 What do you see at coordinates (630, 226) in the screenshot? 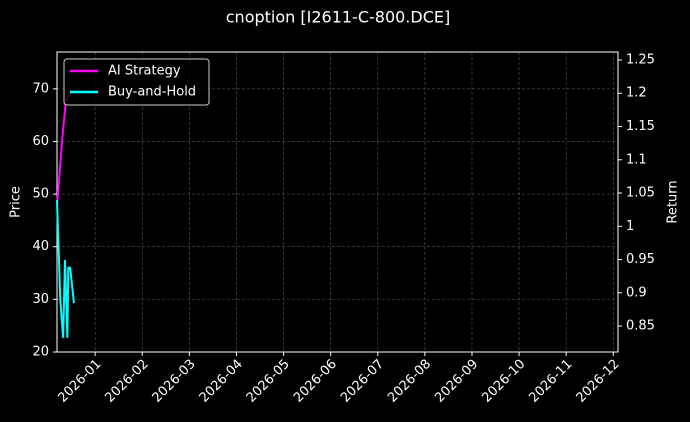
I see `y2-tick-label: 1` at bounding box center [630, 226].